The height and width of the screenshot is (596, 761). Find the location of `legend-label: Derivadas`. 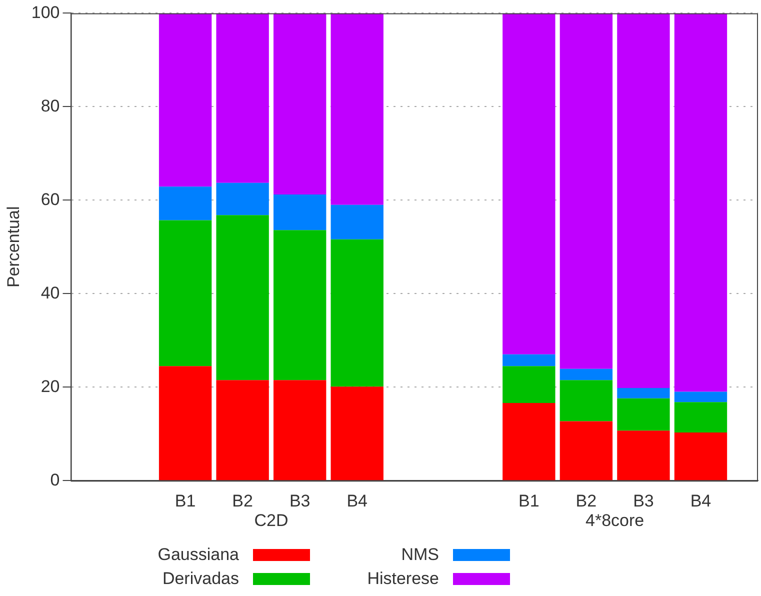

legend-label: Derivadas is located at coordinates (200, 579).